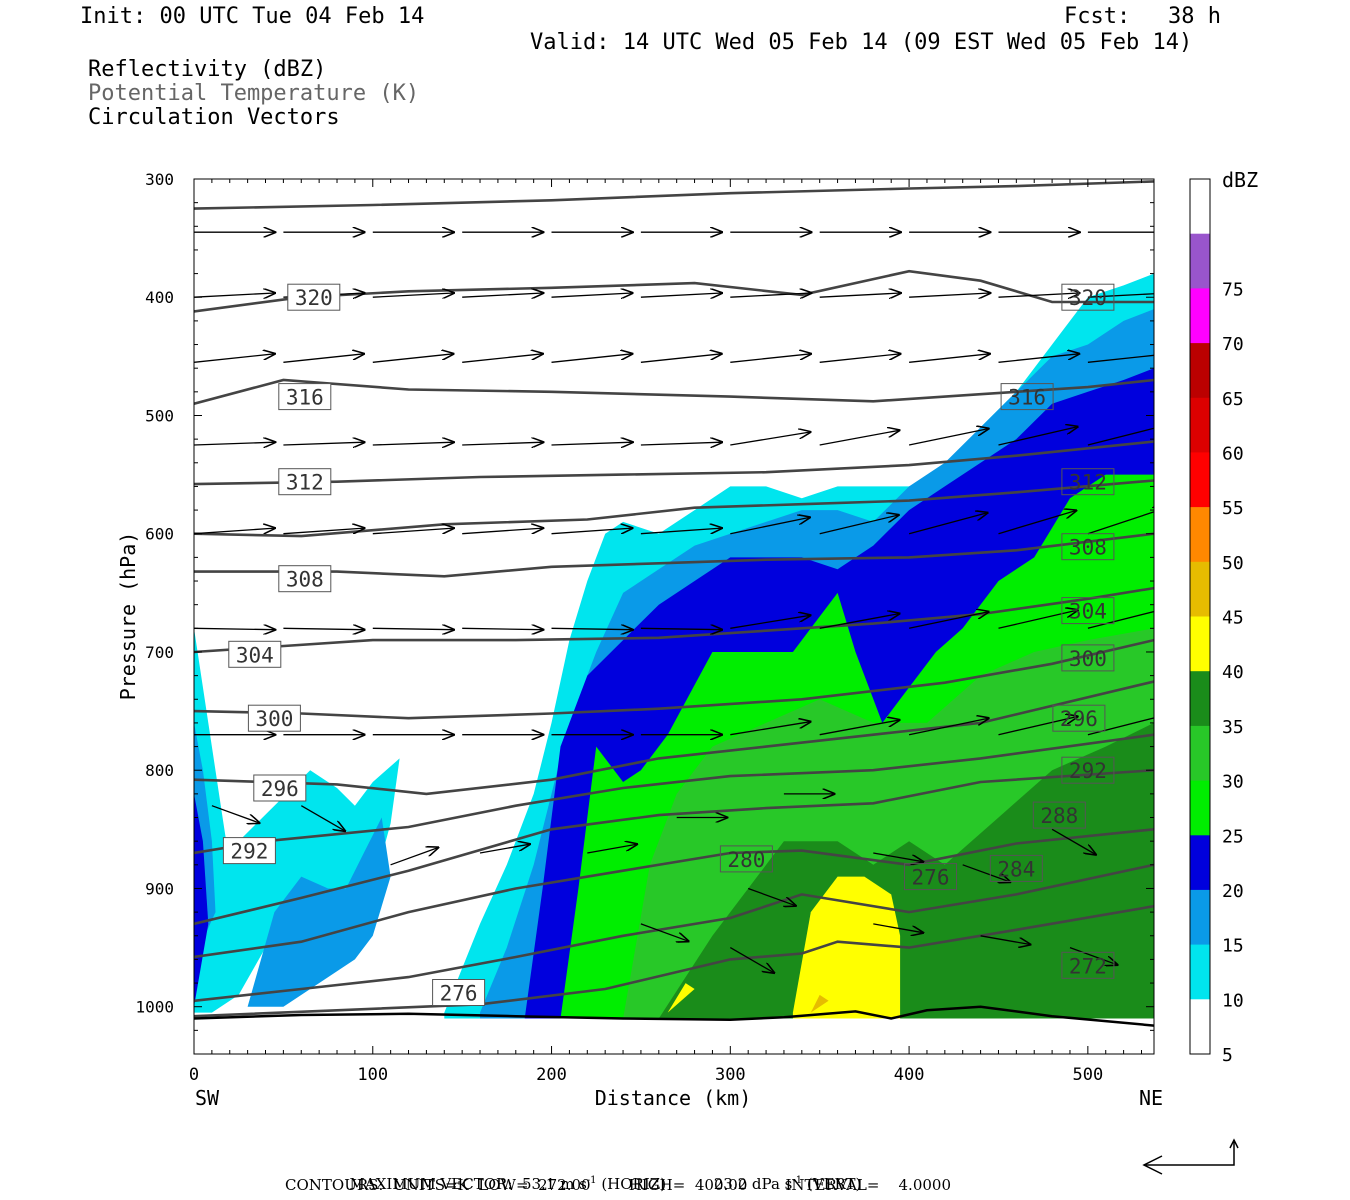 This screenshot has width=1350, height=1200. I want to click on colorbar-level-label: 55, so click(1233, 508).